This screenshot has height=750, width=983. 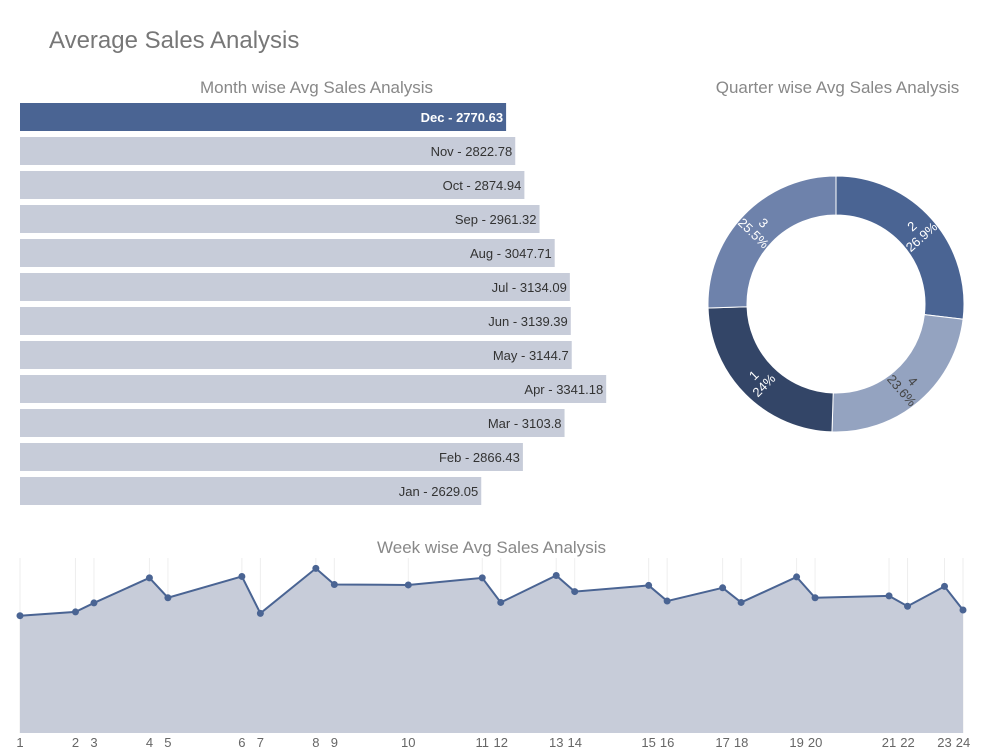 I want to click on quarter-donut-chart: 226.9%423.6%124%325.5%, so click(x=836, y=304).